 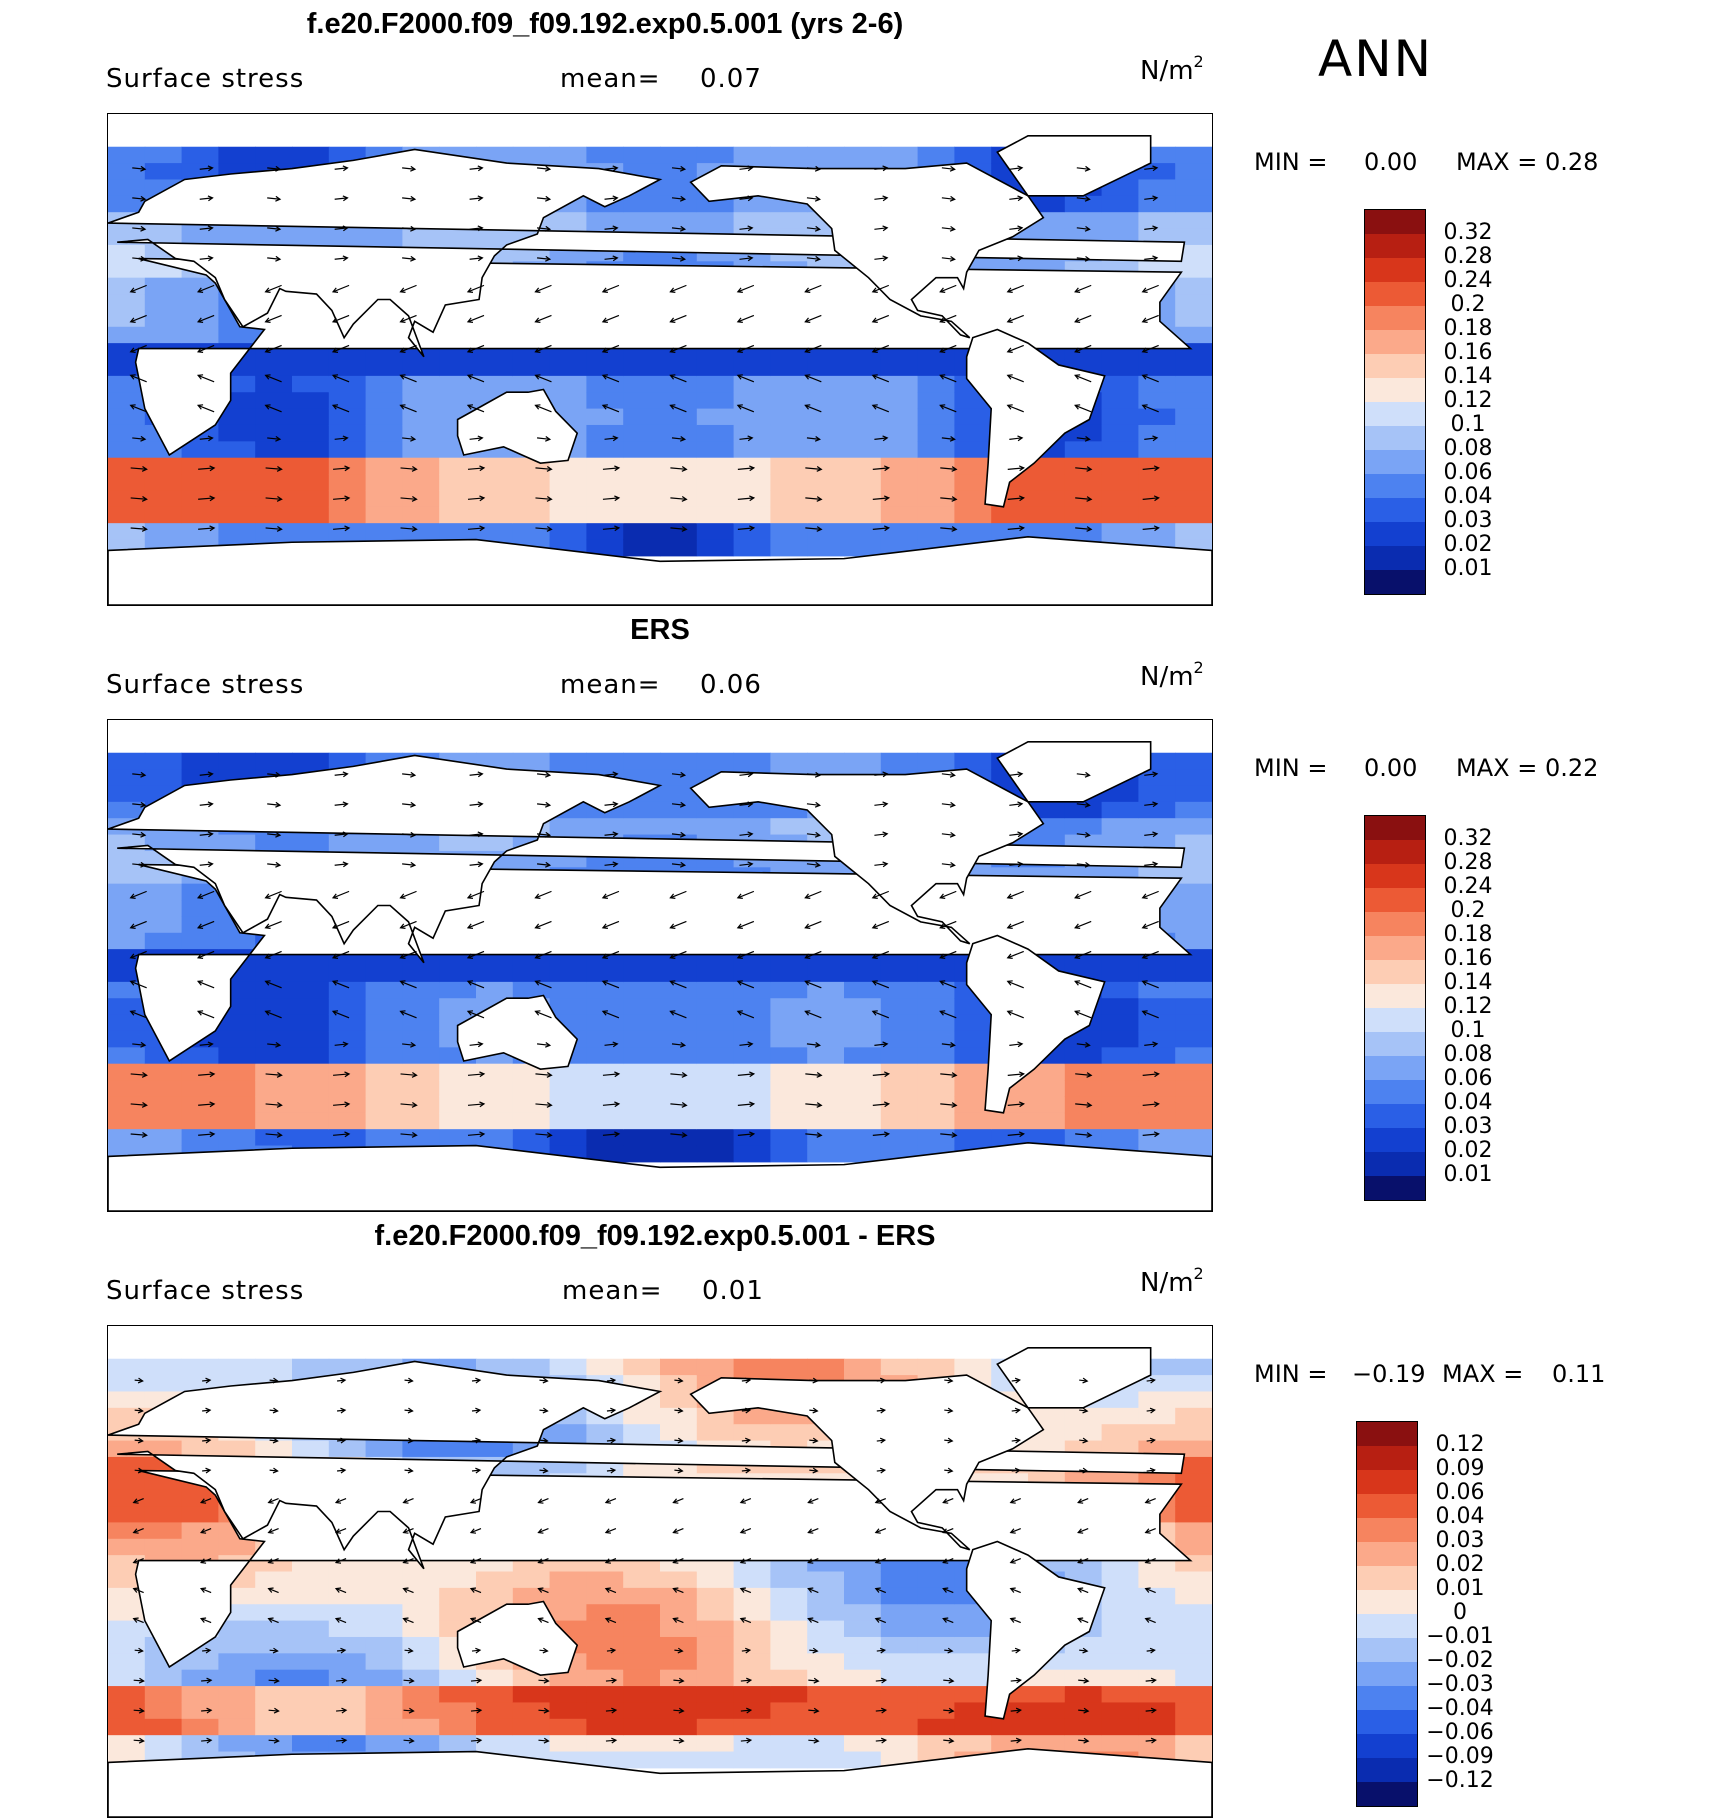 I want to click on panel1-max-label: MAX =, so click(x=1497, y=162).